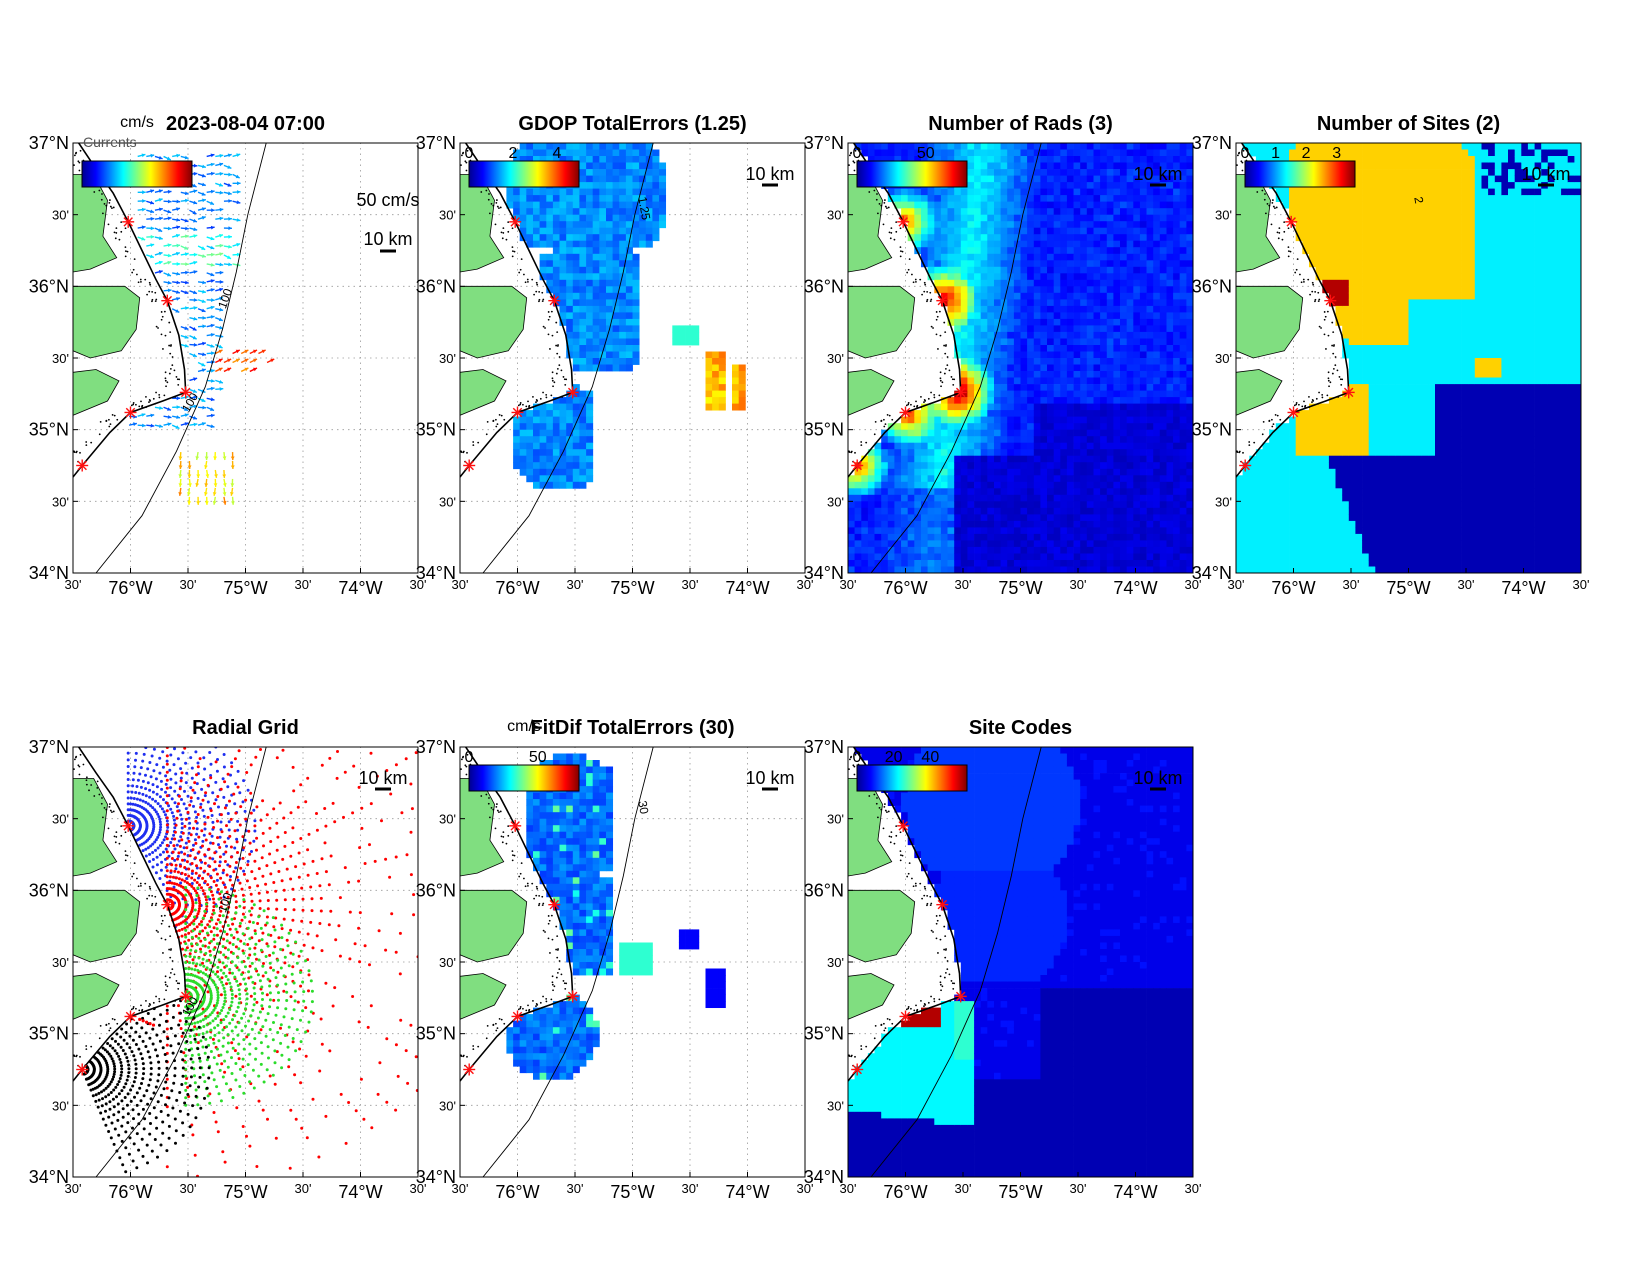 This screenshot has height=1275, width=1650. Describe the element at coordinates (554, 300) in the screenshot. I see `radar-site-marker` at that location.